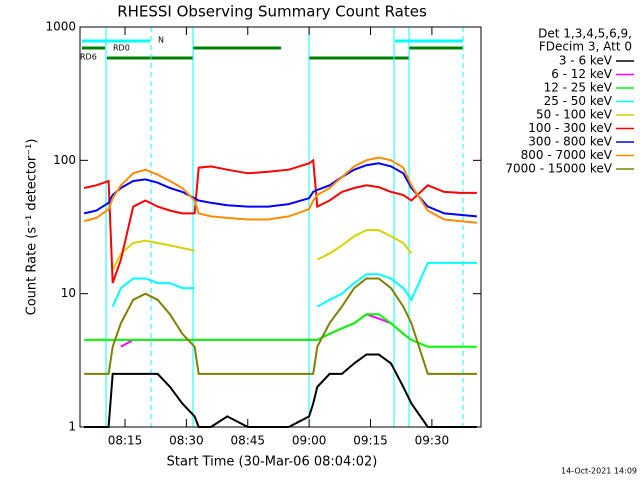 This screenshot has height=480, width=640. I want to click on attenuator-bars, so click(272, 49).